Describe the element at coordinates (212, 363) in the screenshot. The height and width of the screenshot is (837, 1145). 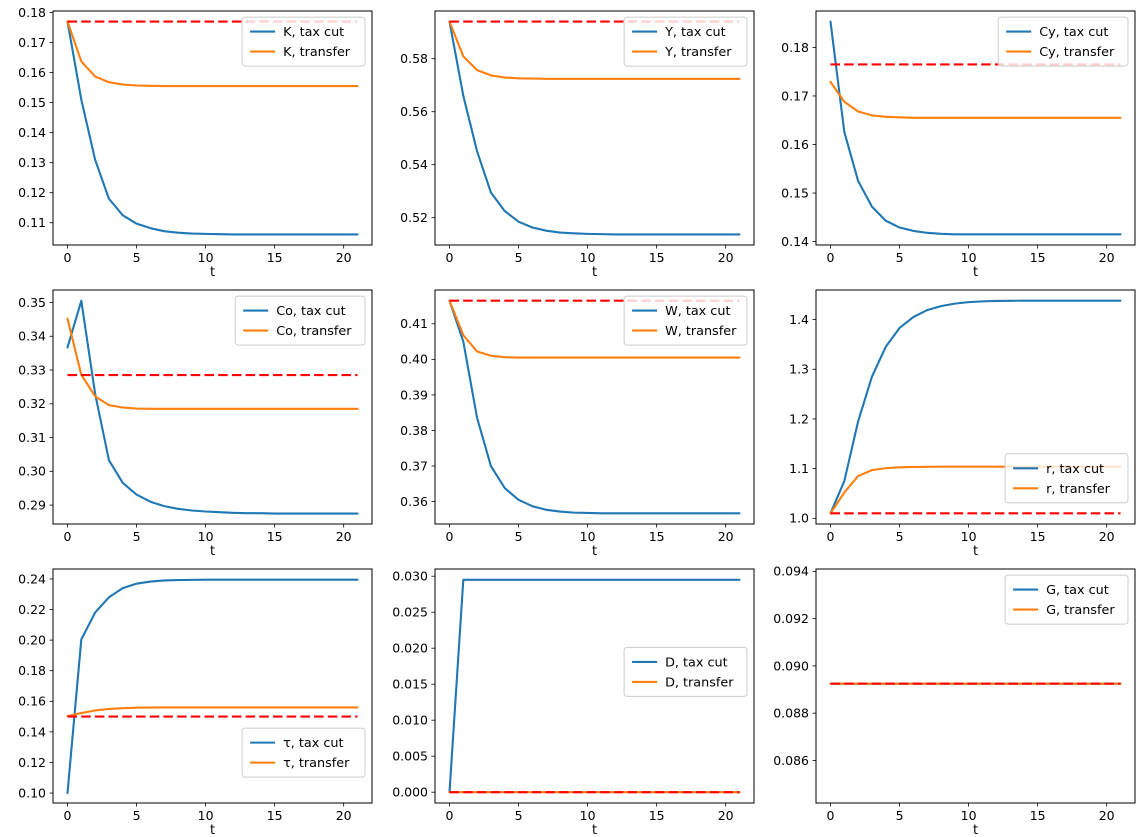
I see `Co-transfer-line` at that location.